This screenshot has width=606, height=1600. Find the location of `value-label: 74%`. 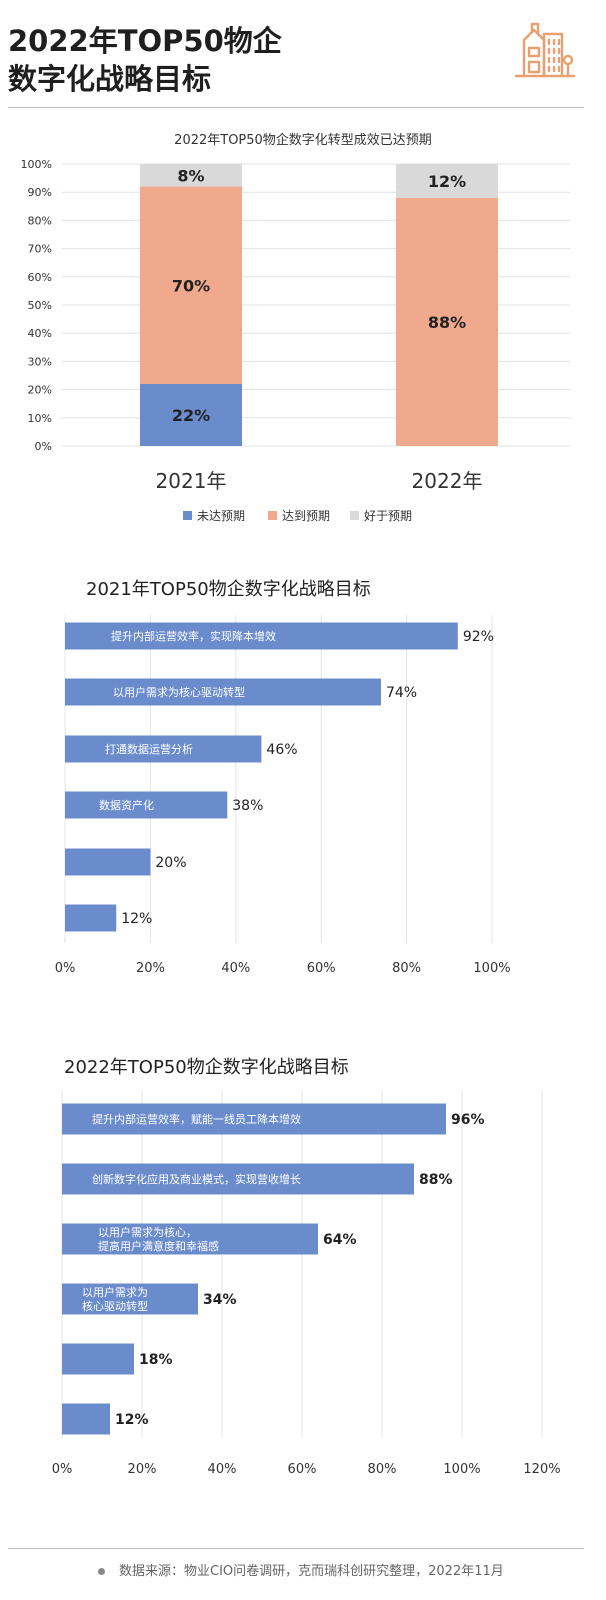

value-label: 74% is located at coordinates (401, 693).